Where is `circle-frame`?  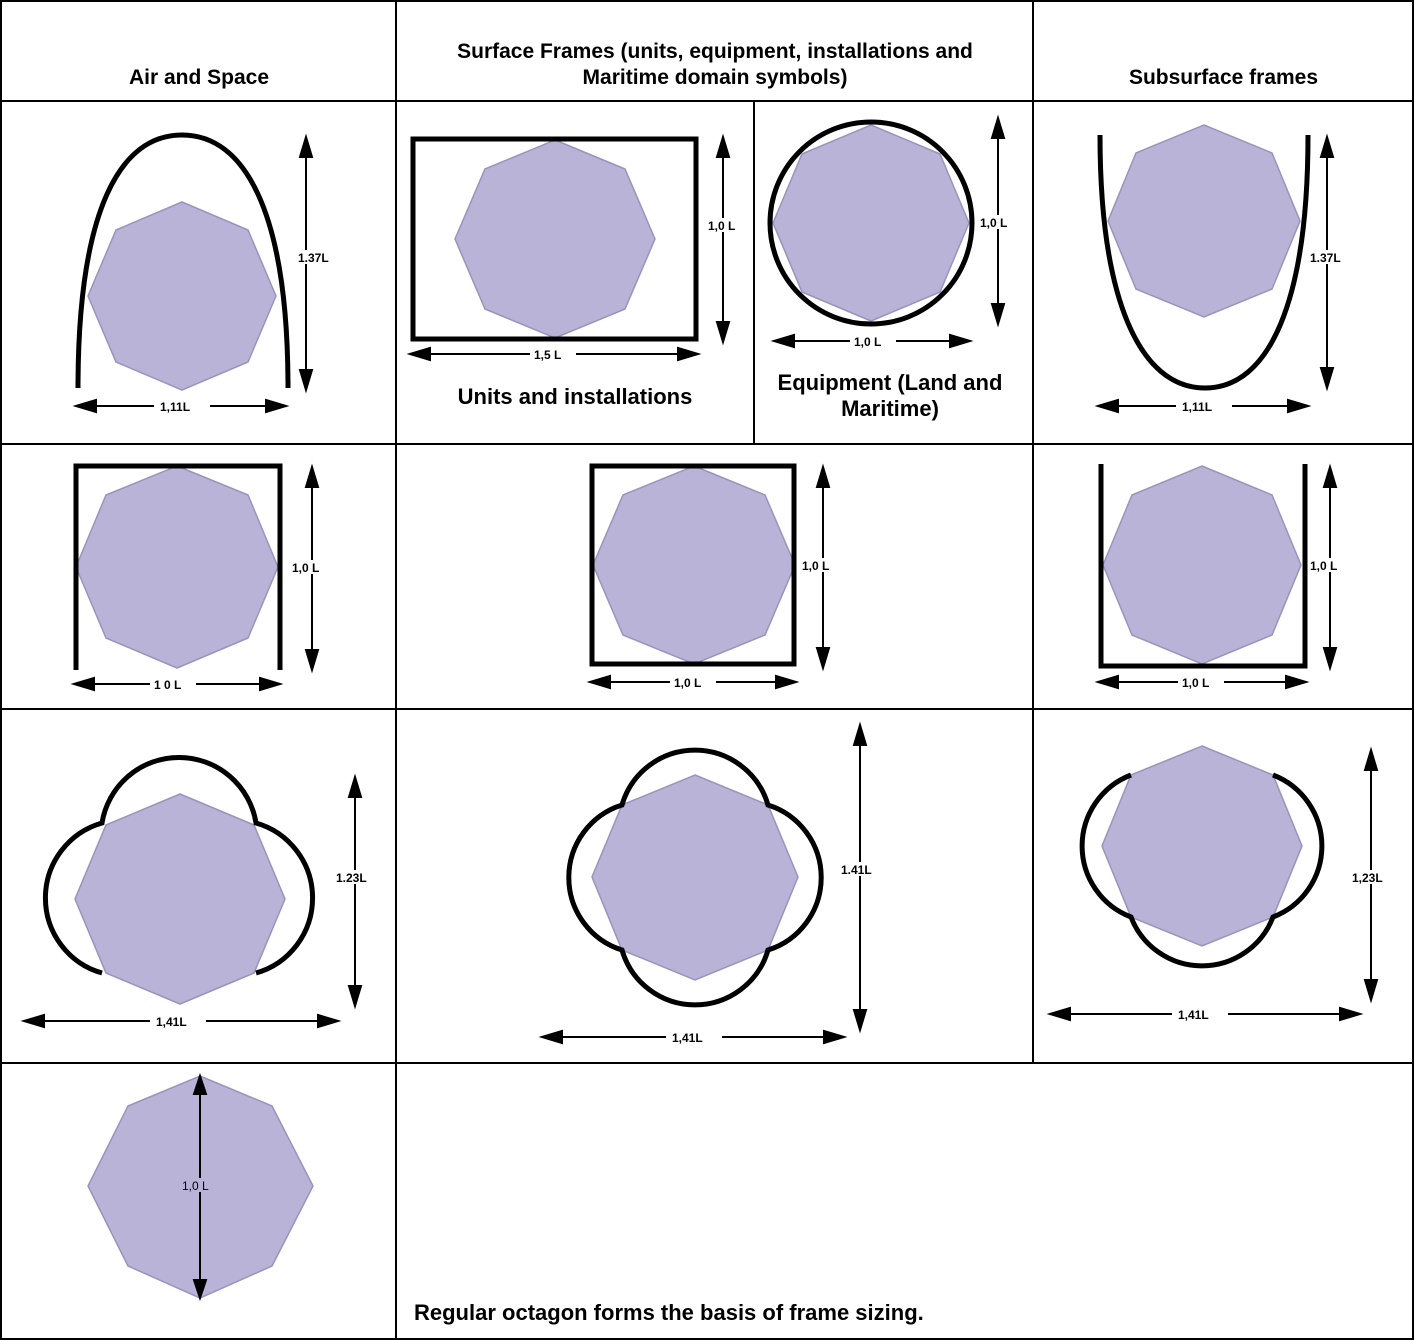 circle-frame is located at coordinates (871, 223).